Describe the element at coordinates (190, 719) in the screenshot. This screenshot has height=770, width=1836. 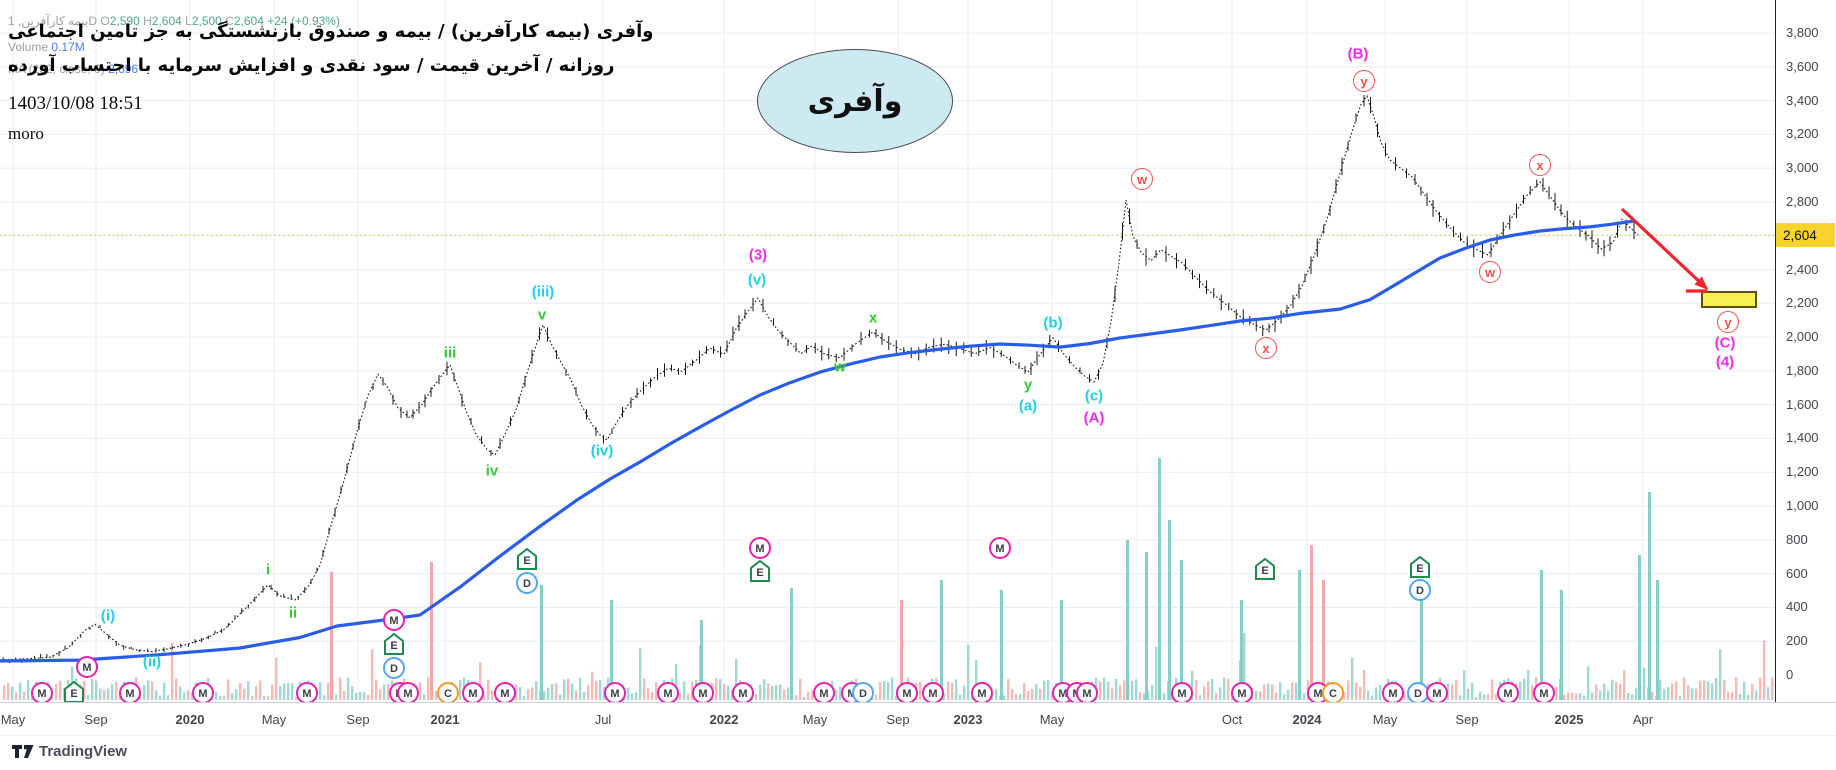
I see `time-axis-label: 2020` at that location.